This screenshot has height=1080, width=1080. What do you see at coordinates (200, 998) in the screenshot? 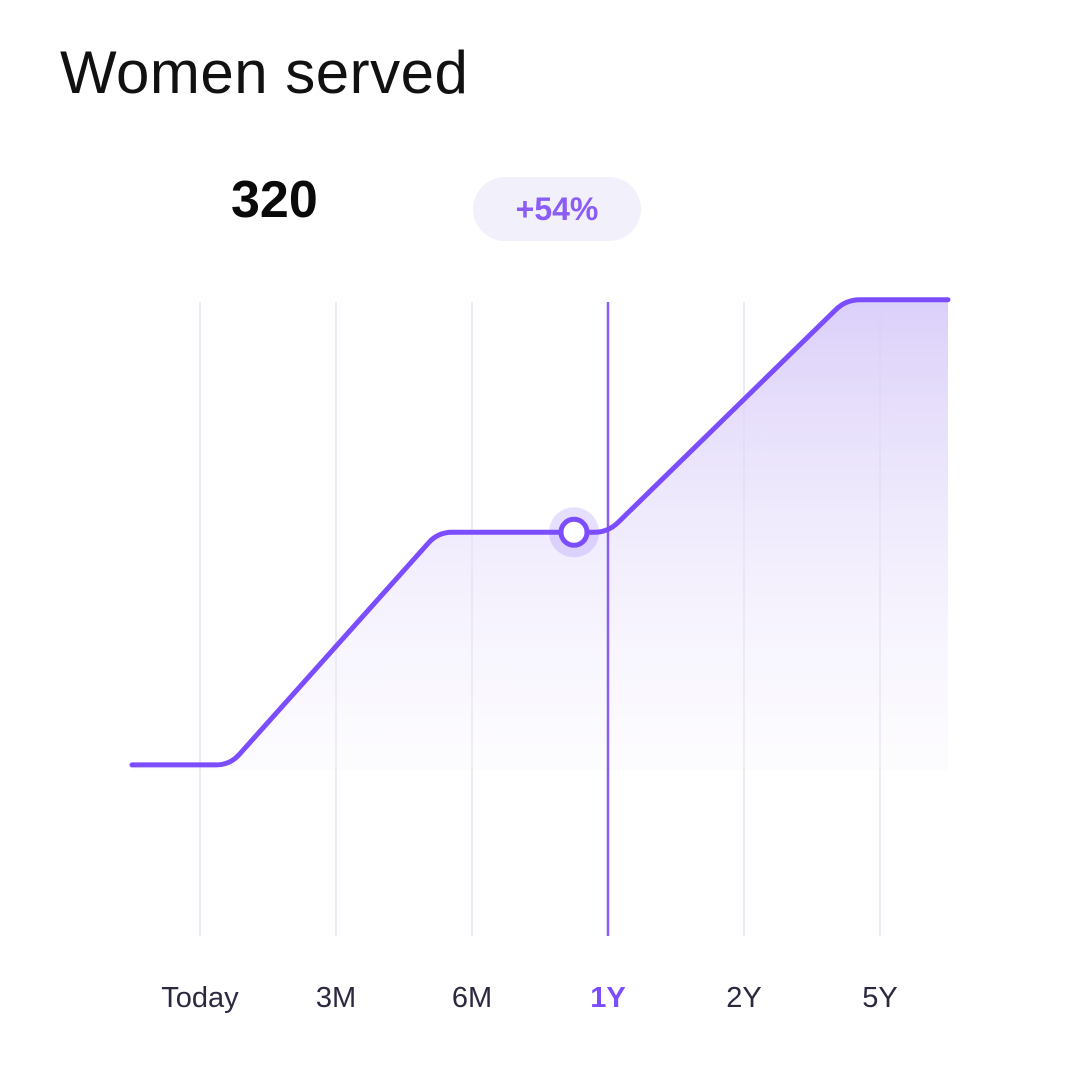
I see `x-tick-label-today: Today` at bounding box center [200, 998].